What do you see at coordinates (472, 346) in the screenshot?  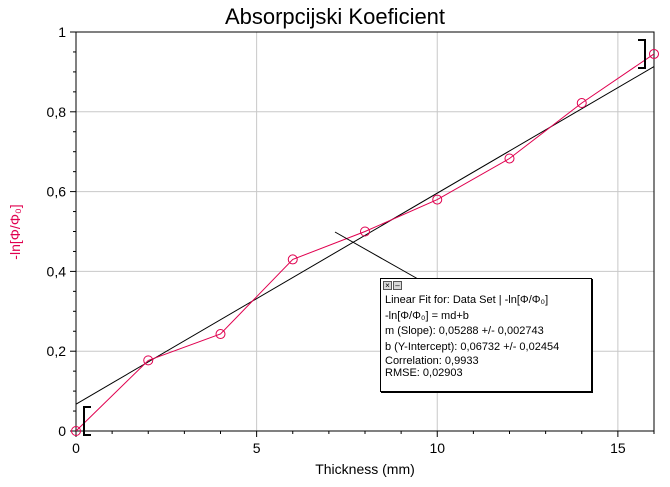 I see `fit-intercept: b (Y-Intercept): 0,06732 +/- 0,02454` at bounding box center [472, 346].